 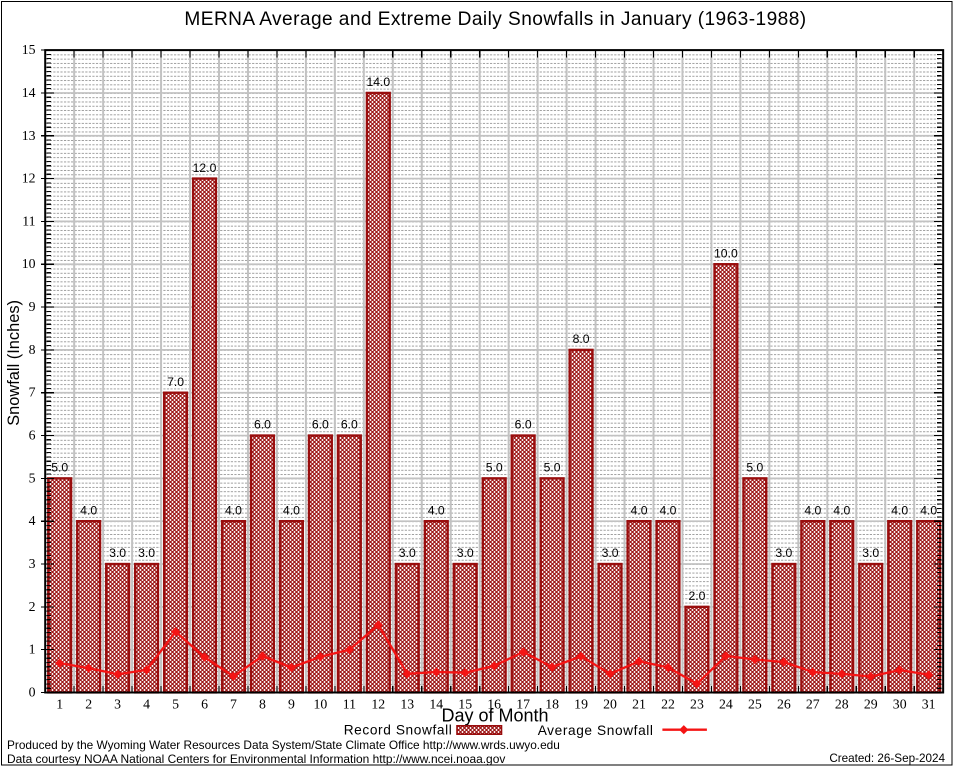 I want to click on svg-text: 17, so click(x=523, y=704).